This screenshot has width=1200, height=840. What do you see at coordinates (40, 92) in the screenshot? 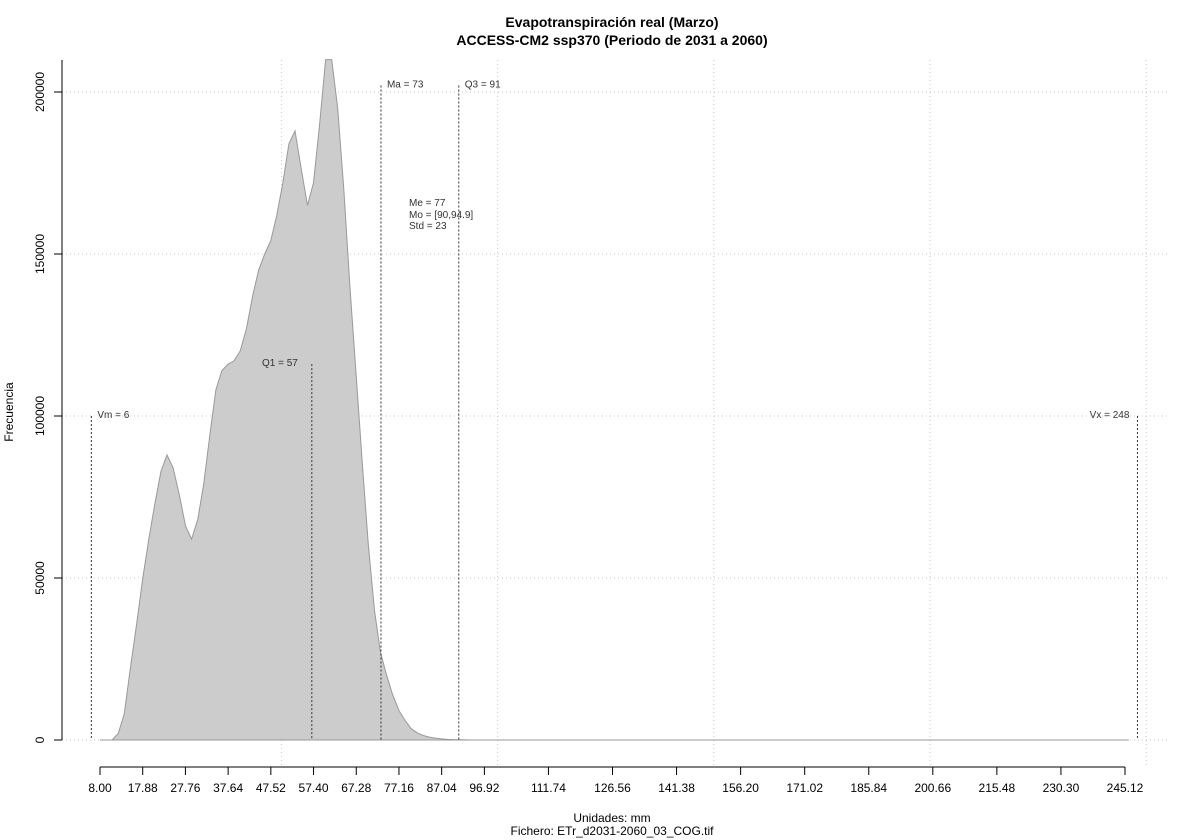
I see `y-tick-label: 200000` at bounding box center [40, 92].